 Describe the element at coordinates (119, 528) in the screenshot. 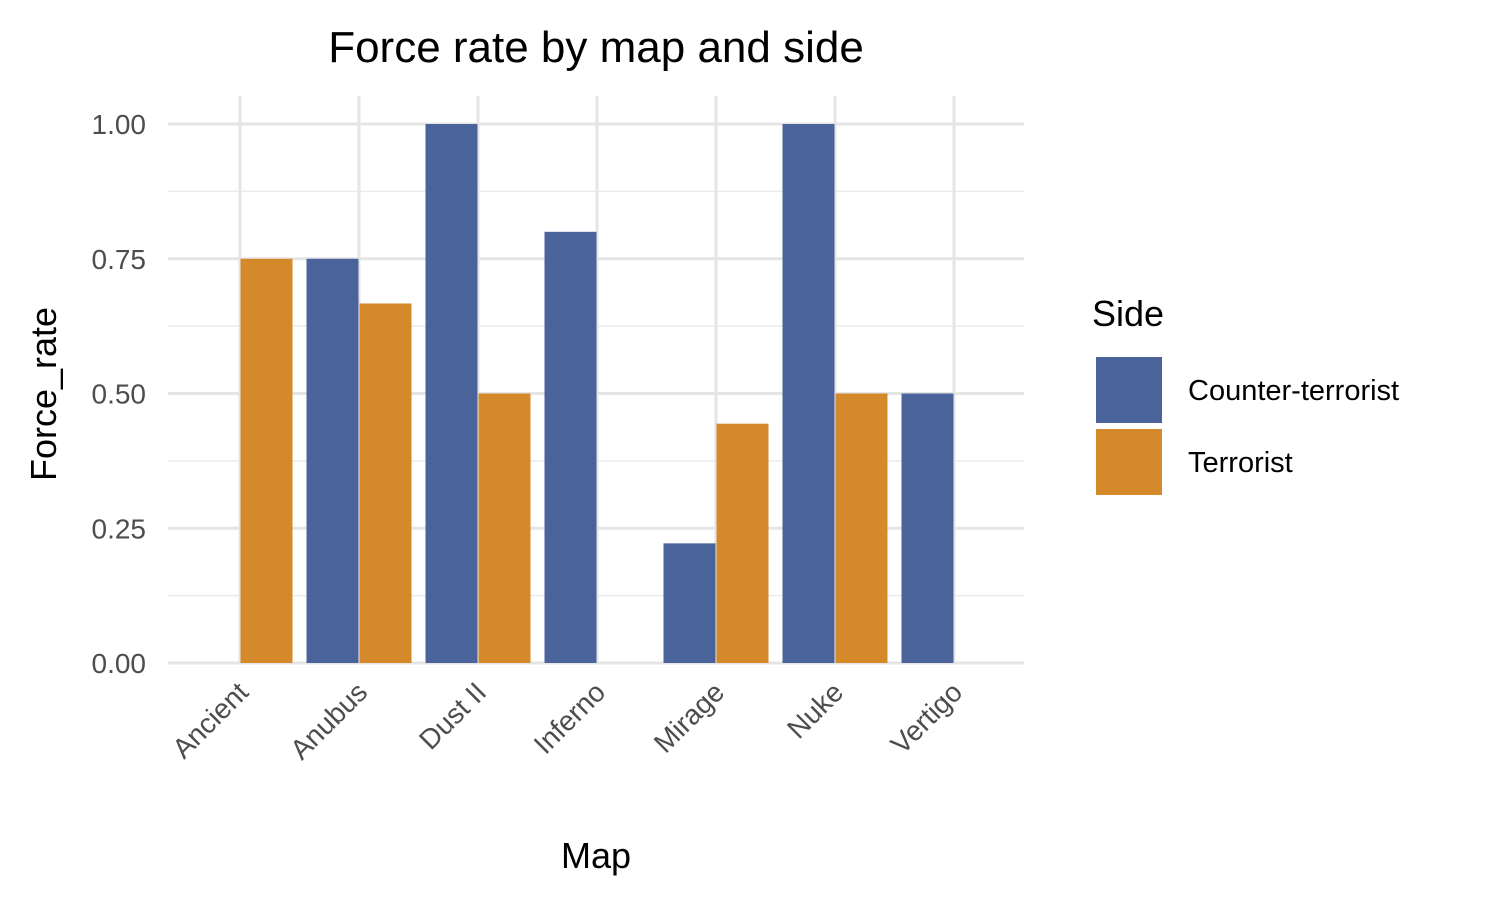

I see `y-tick-label: 0.25` at that location.